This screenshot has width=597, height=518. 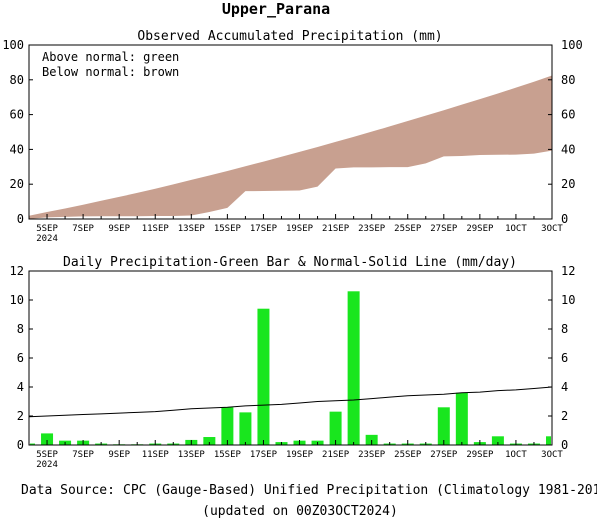 I want to click on accumulated-xtick-label: 13SEP, so click(x=192, y=229).